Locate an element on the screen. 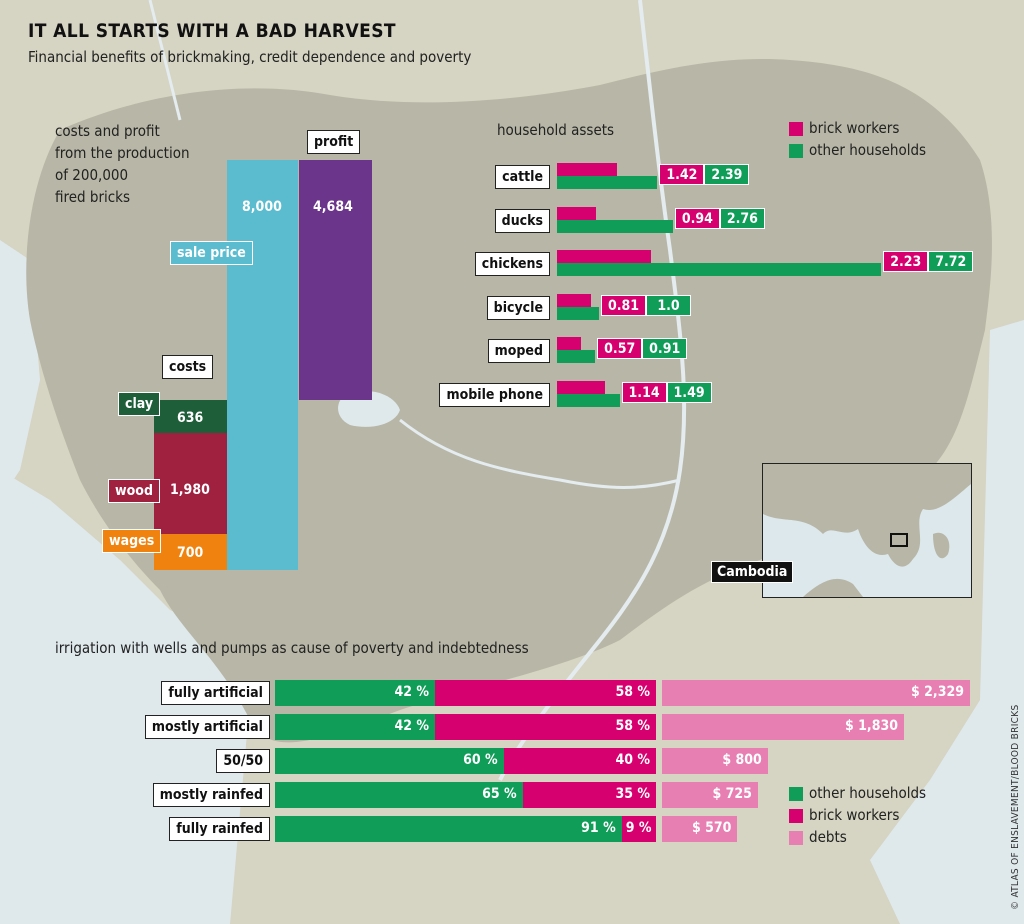 This screenshot has width=1024, height=924. chart-title: IT ALL STARTS WITH A BAD HARVEST is located at coordinates (212, 31).